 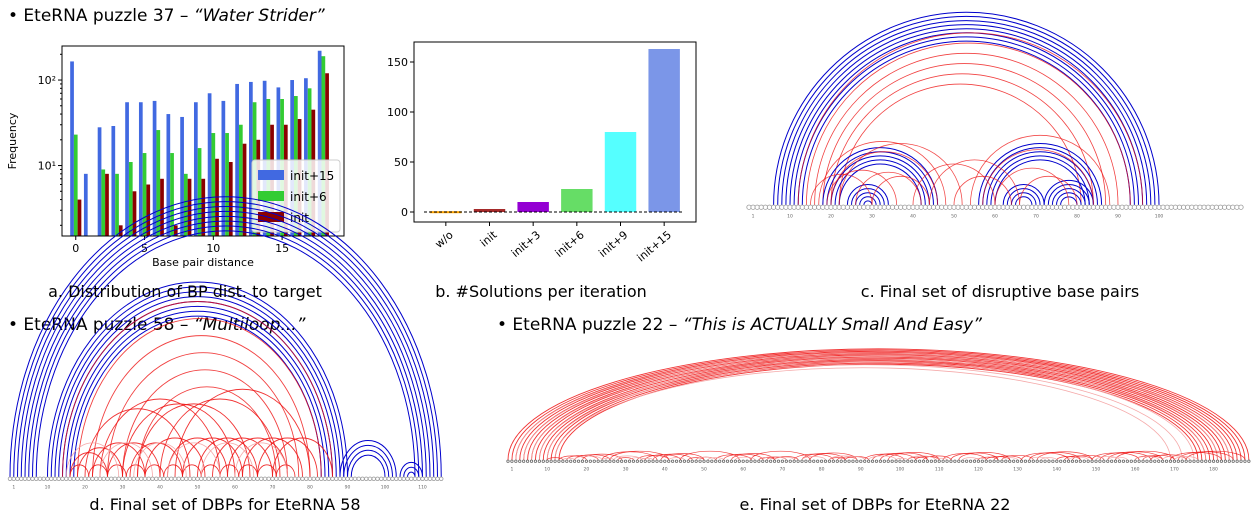 I want to click on position-label: 80, so click(x=310, y=488).